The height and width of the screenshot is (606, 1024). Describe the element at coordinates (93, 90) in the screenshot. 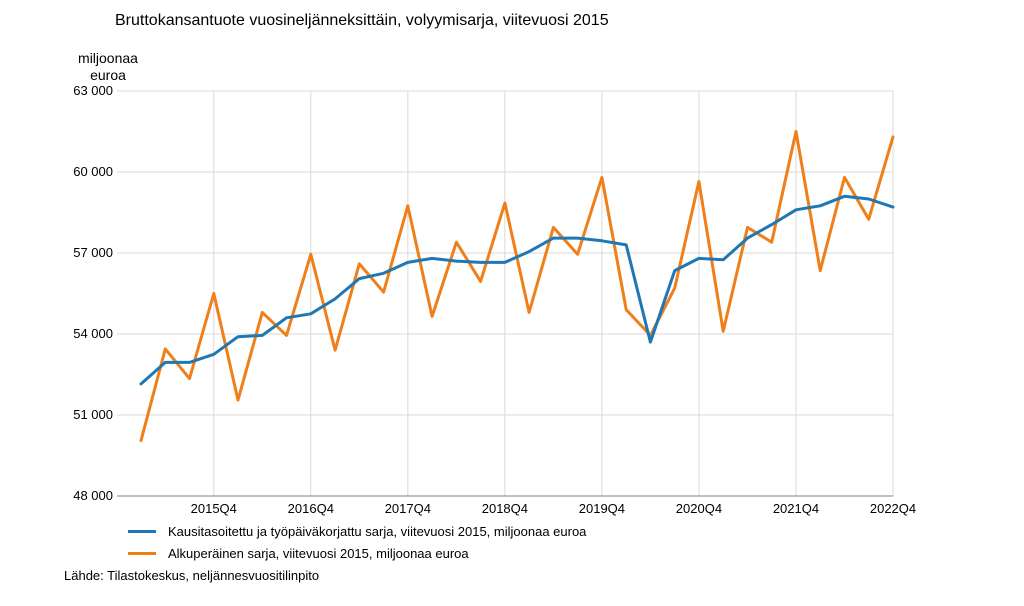

I see `y-tick-label: 63 000` at that location.